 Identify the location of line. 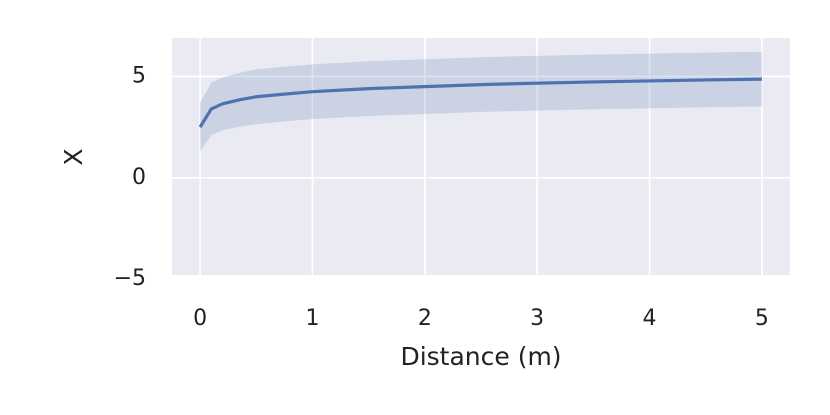
(480, 102).